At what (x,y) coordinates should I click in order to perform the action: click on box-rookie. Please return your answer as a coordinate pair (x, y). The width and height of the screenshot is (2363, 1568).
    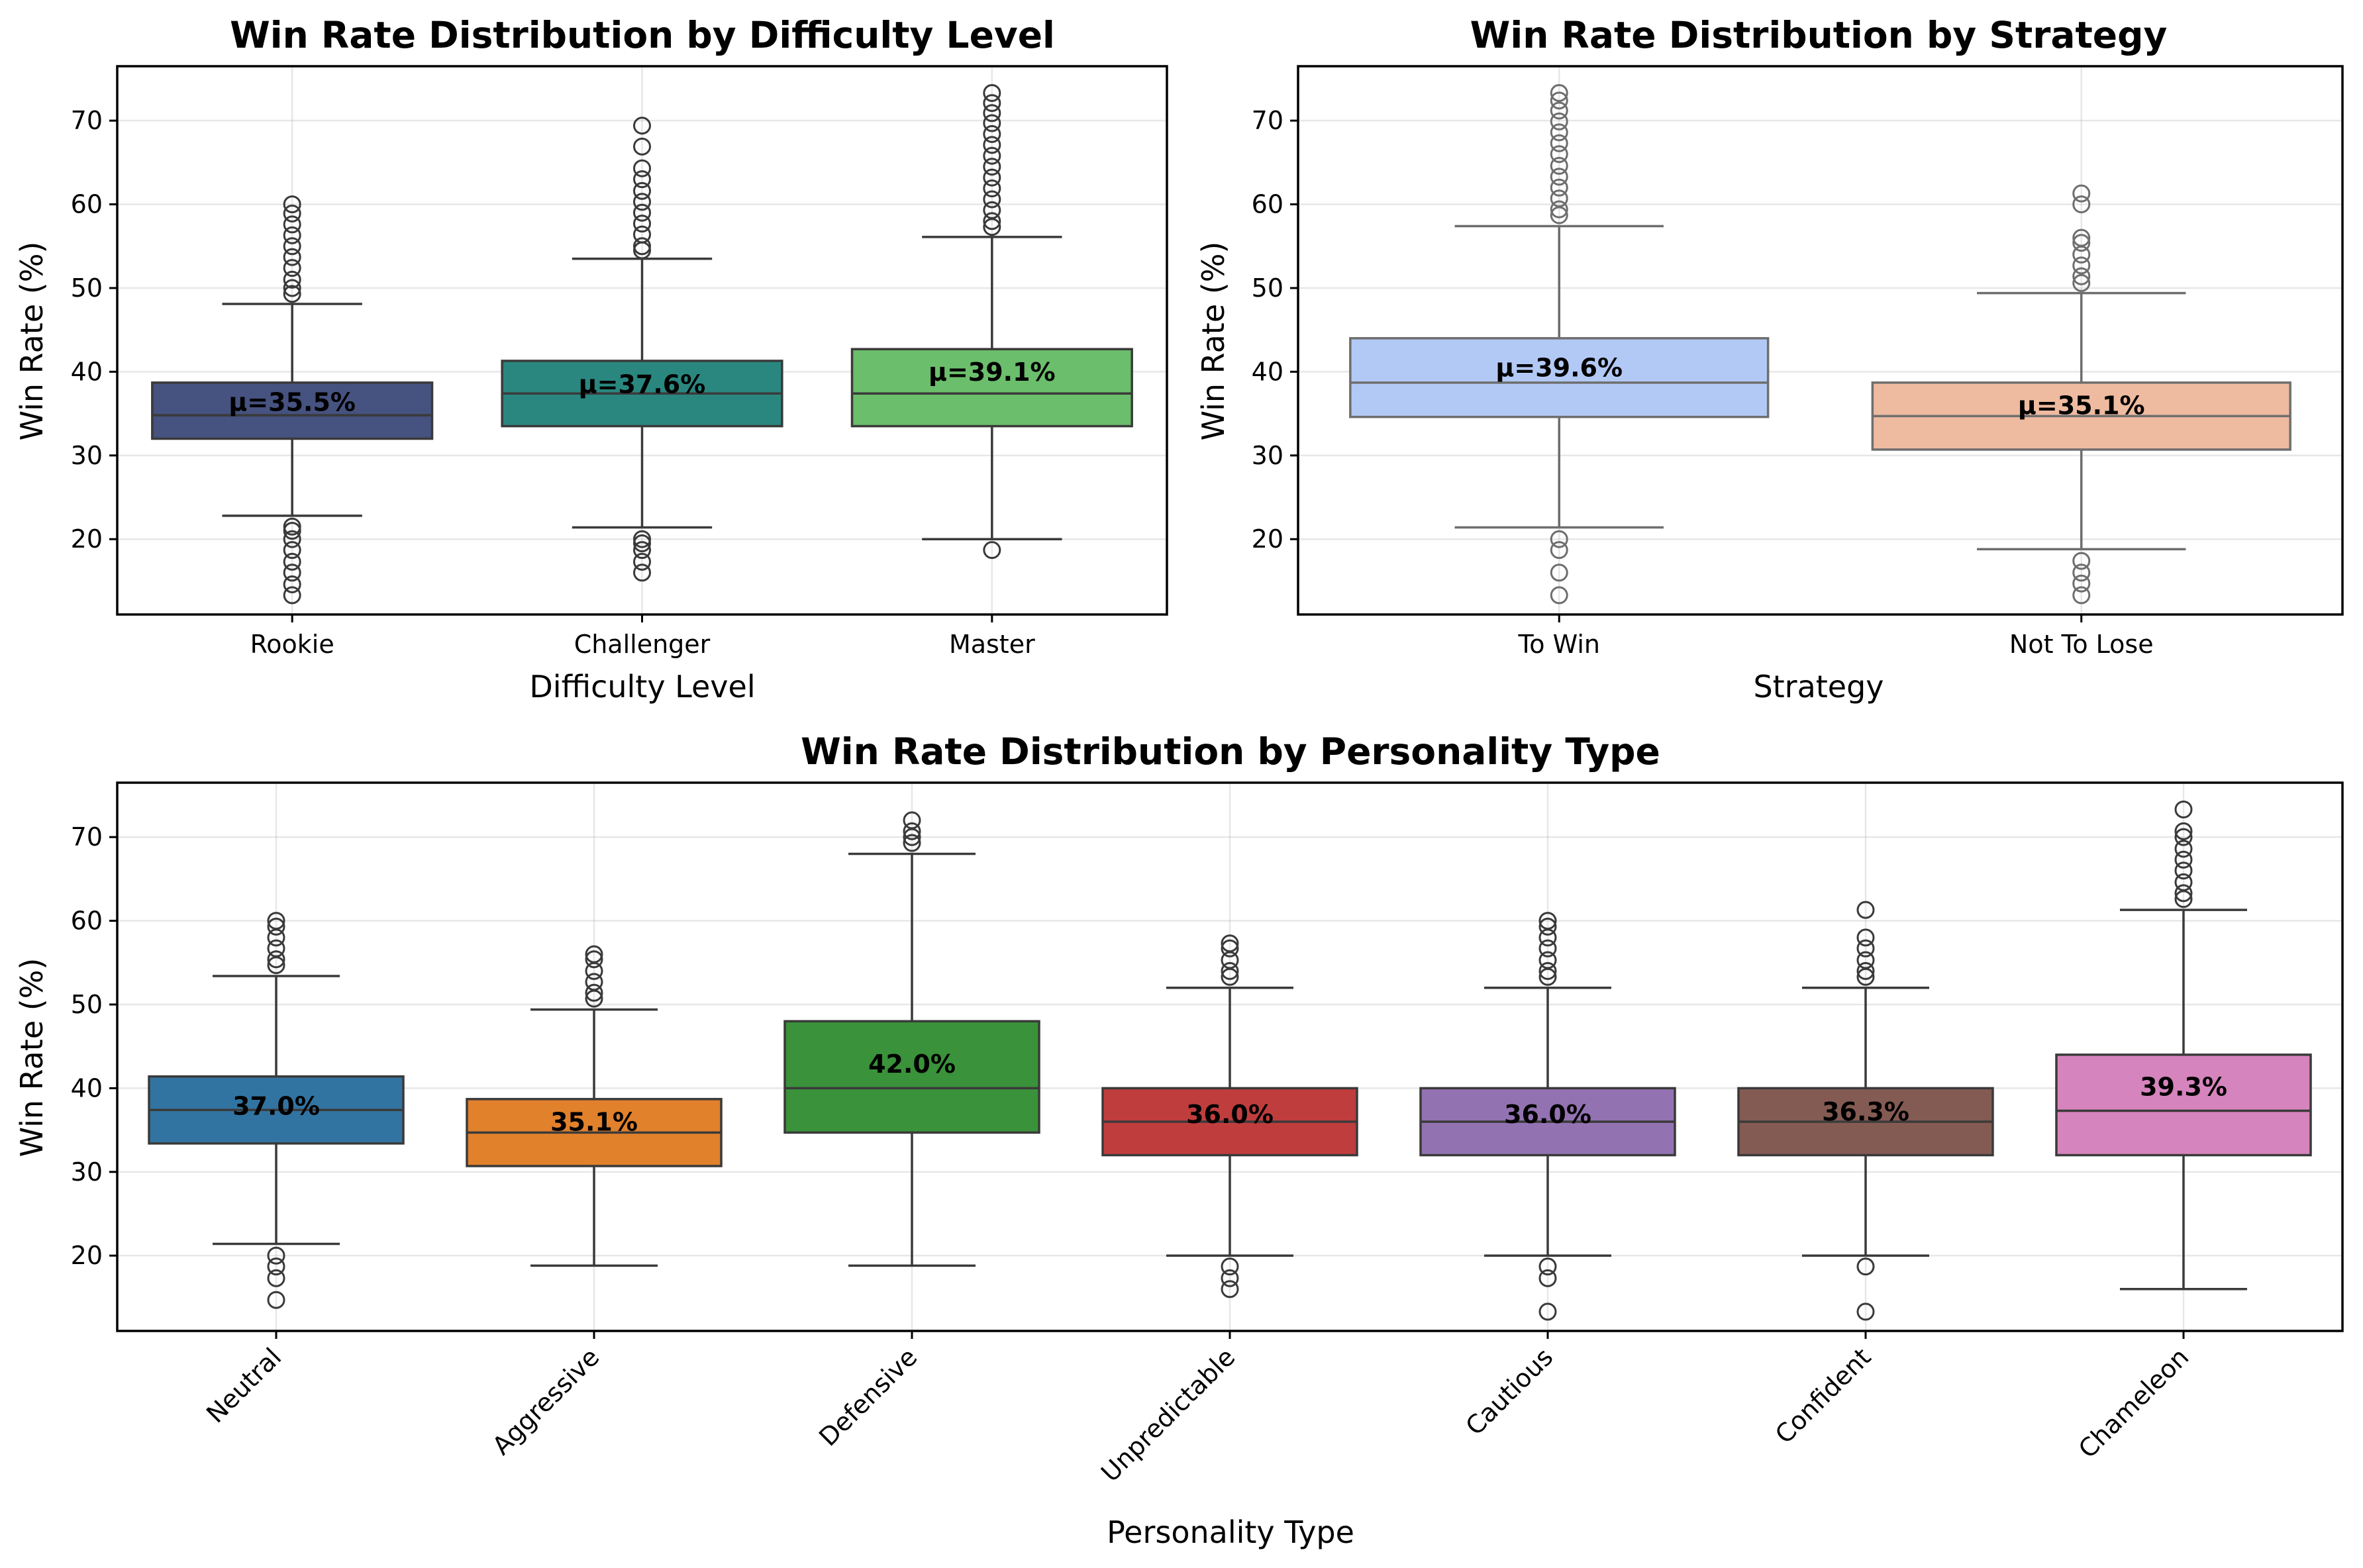
    Looking at the image, I should click on (292, 410).